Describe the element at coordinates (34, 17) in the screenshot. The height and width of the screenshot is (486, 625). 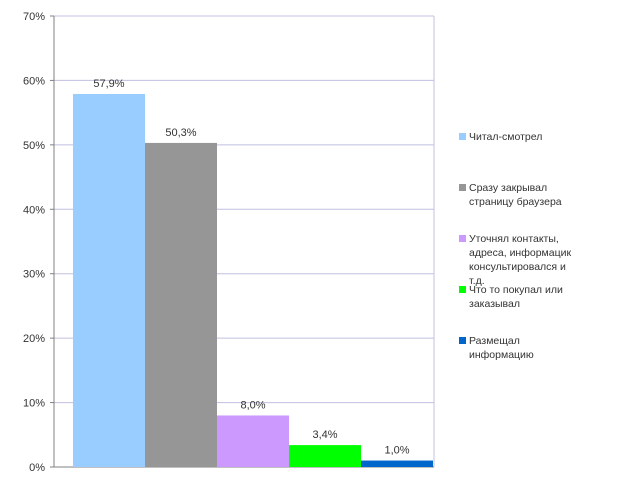
I see `y-tick-label: 70%` at that location.